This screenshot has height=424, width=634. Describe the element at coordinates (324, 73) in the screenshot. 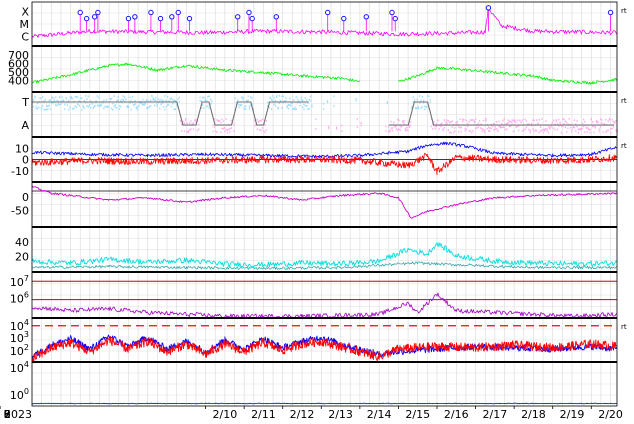

I see `speed-series-line` at that location.